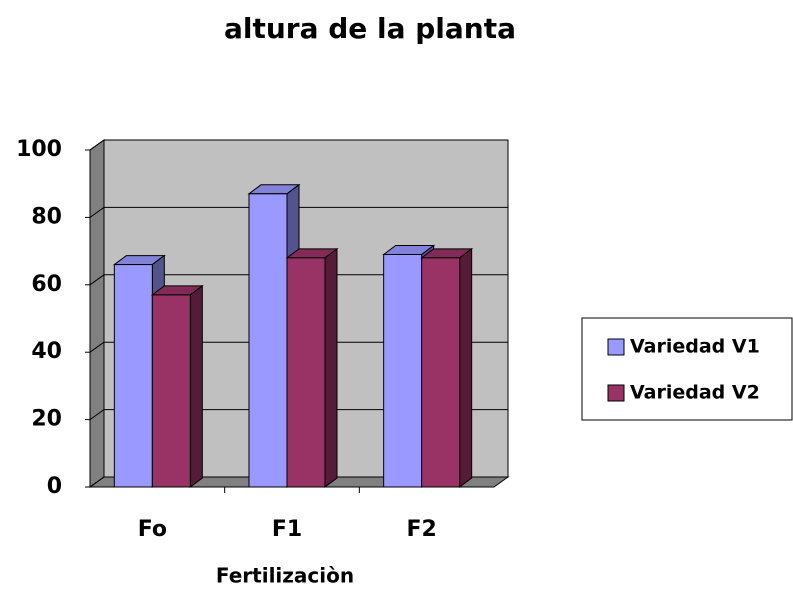 Image resolution: width=793 pixels, height=589 pixels. What do you see at coordinates (46, 351) in the screenshot?
I see `y-tick-label: 40` at bounding box center [46, 351].